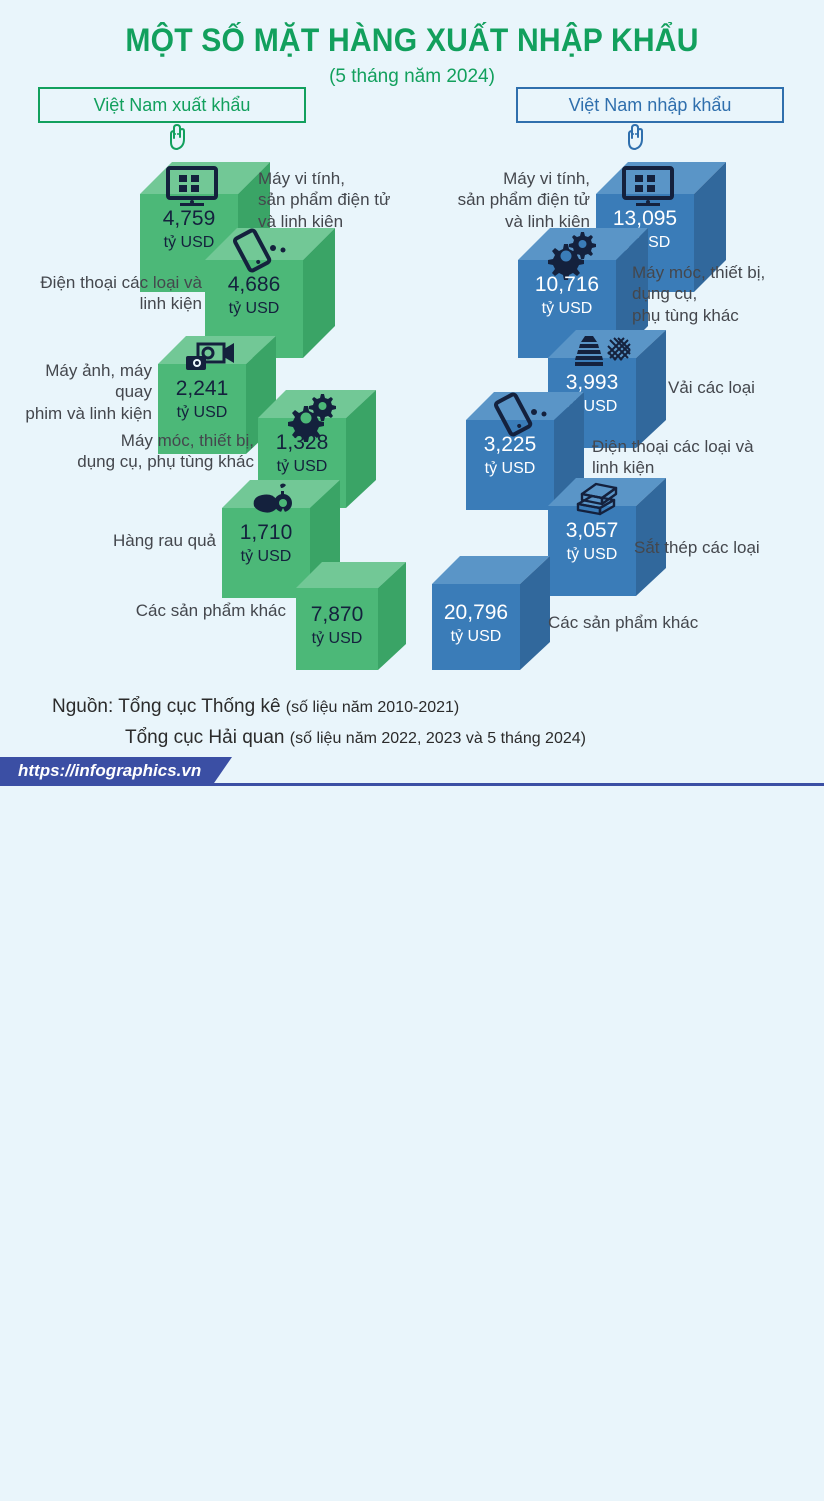  I want to click on export-label-6: Các sản phẩm khác, so click(210, 610).